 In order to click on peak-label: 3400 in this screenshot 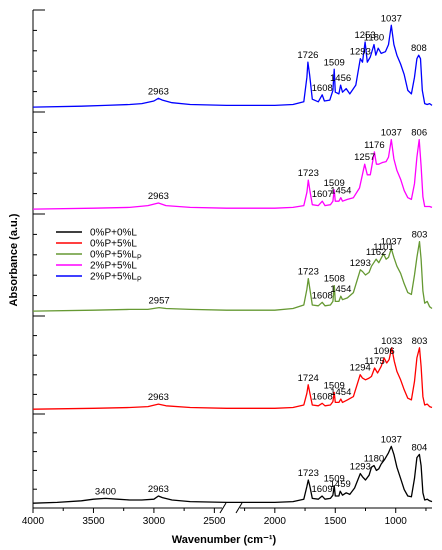, I will do `click(105, 491)`.